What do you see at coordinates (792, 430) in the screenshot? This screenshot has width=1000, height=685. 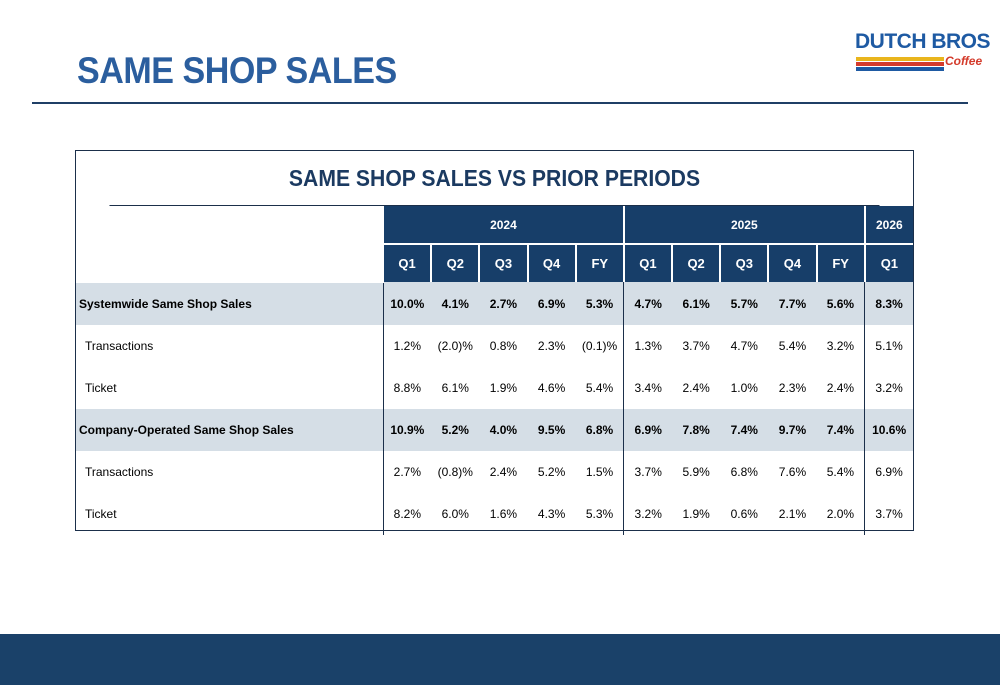 I see `cell-value: 9.7%` at bounding box center [792, 430].